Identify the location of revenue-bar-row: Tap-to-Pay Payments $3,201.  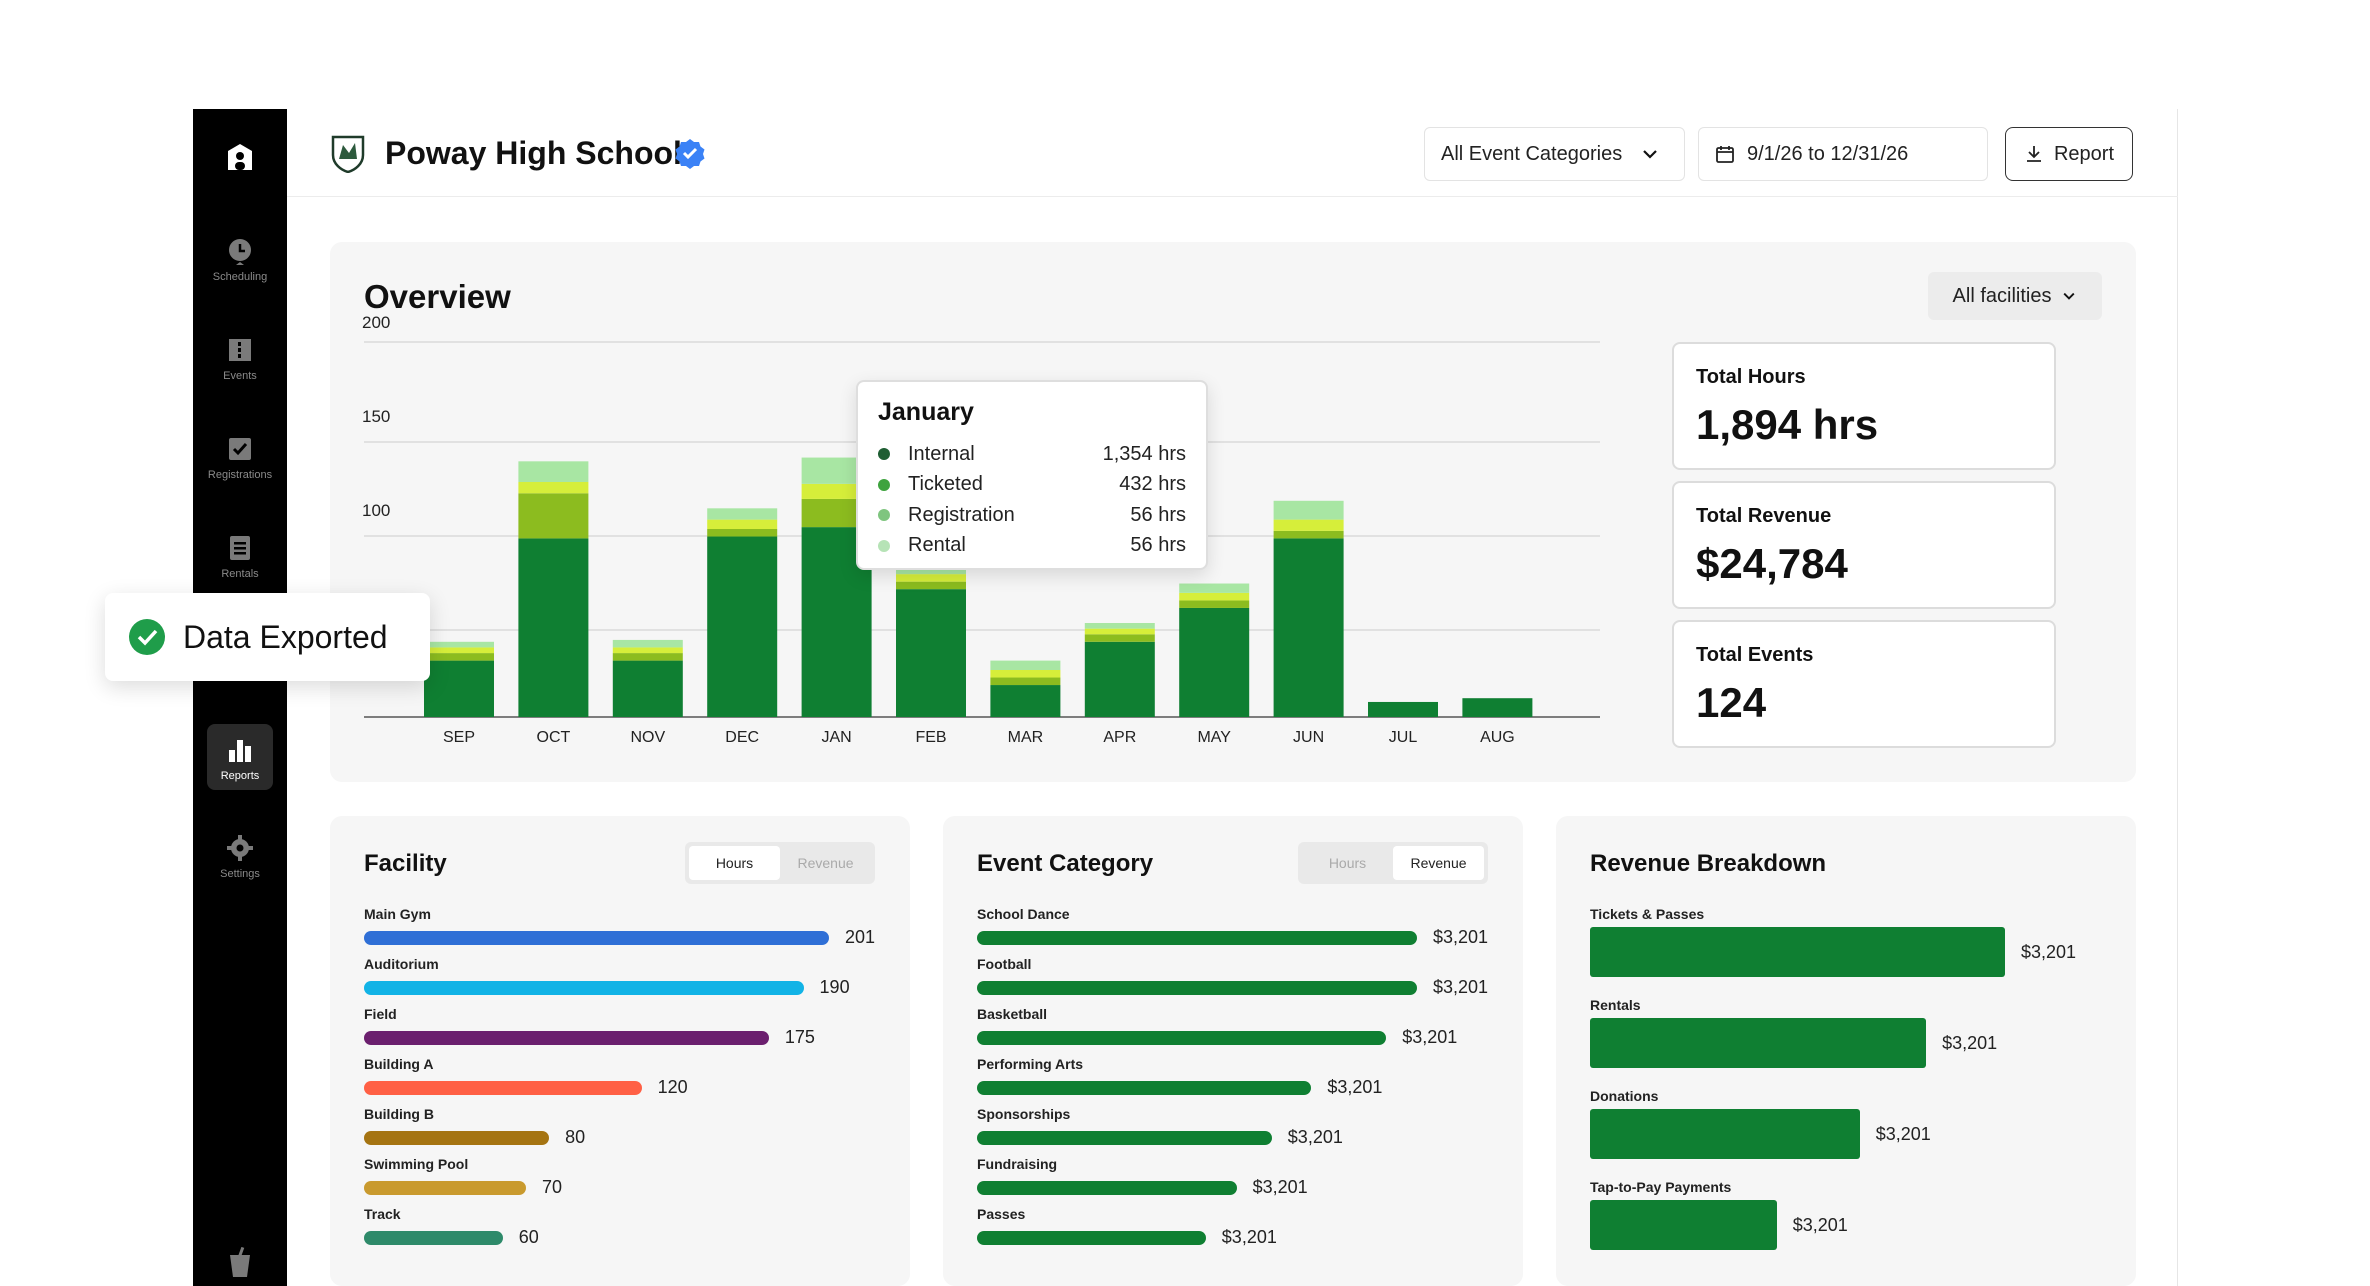
(1719, 1214).